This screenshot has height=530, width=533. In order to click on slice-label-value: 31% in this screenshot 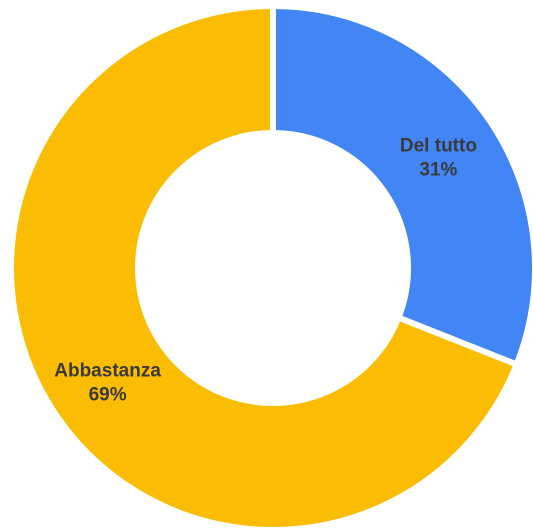, I will do `click(438, 170)`.